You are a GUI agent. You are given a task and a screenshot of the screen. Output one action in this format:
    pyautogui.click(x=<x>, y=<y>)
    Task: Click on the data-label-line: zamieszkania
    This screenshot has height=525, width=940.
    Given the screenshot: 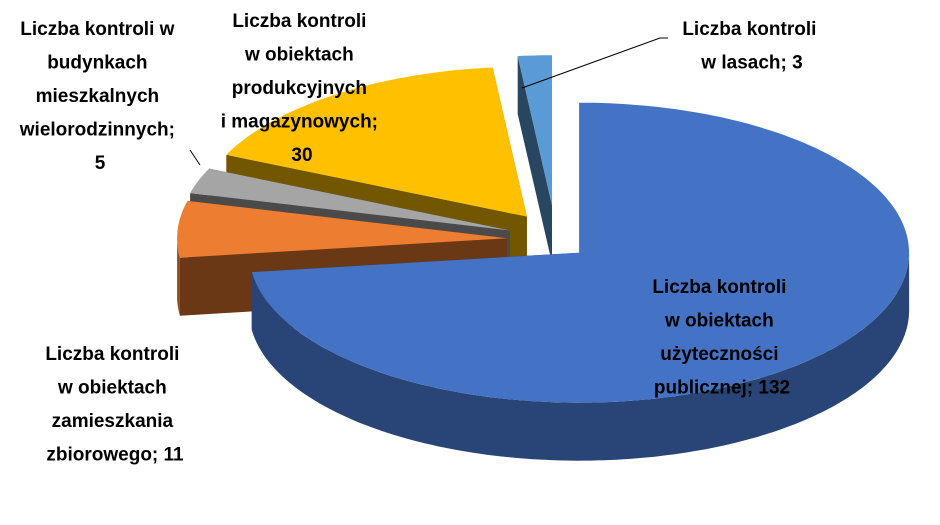 What is the action you would take?
    pyautogui.click(x=115, y=421)
    